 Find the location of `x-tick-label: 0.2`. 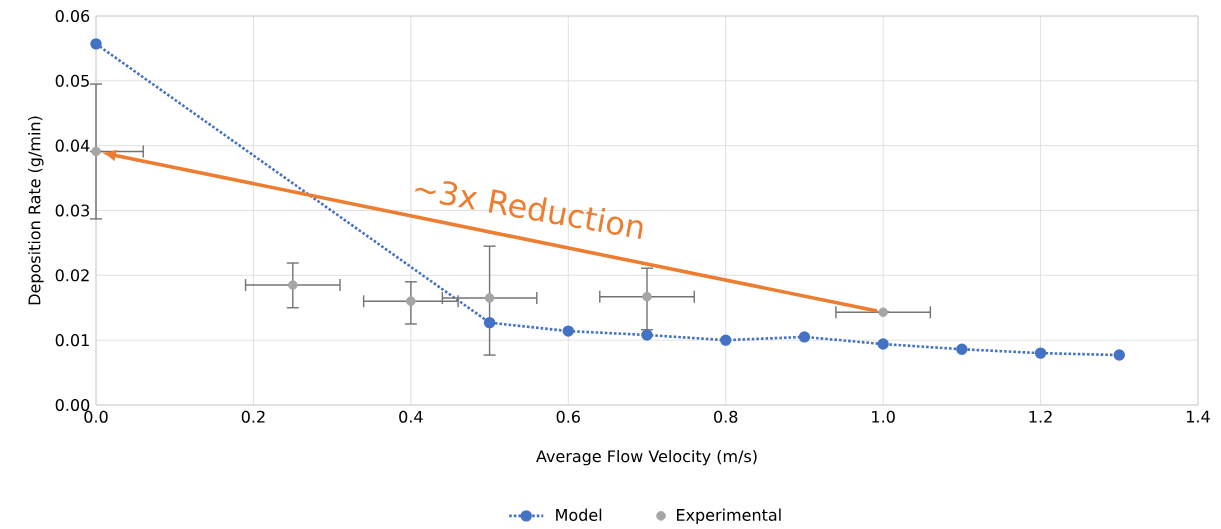

x-tick-label: 0.2 is located at coordinates (253, 416).